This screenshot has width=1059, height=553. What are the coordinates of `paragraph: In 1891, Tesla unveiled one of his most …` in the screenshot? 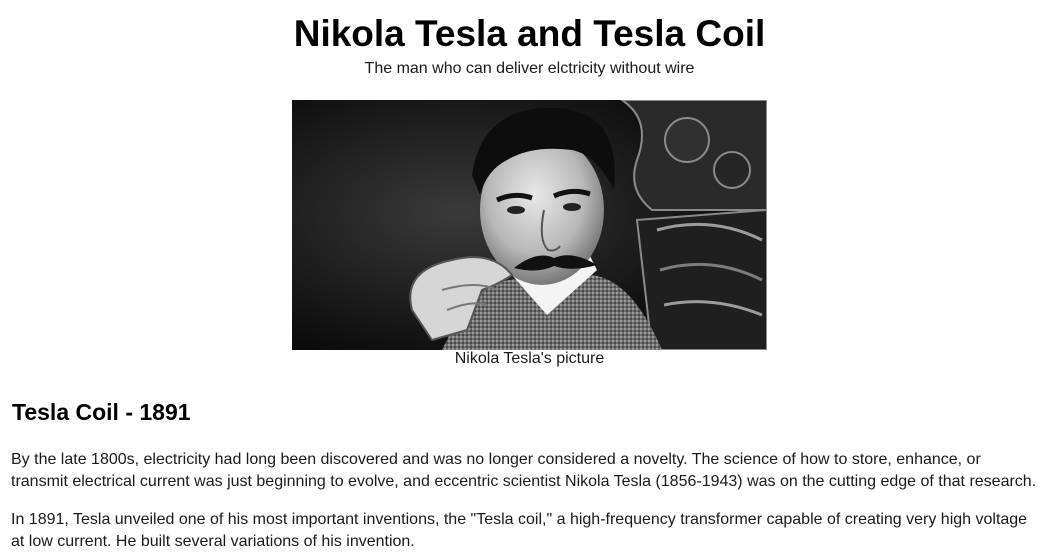 It's located at (519, 530).